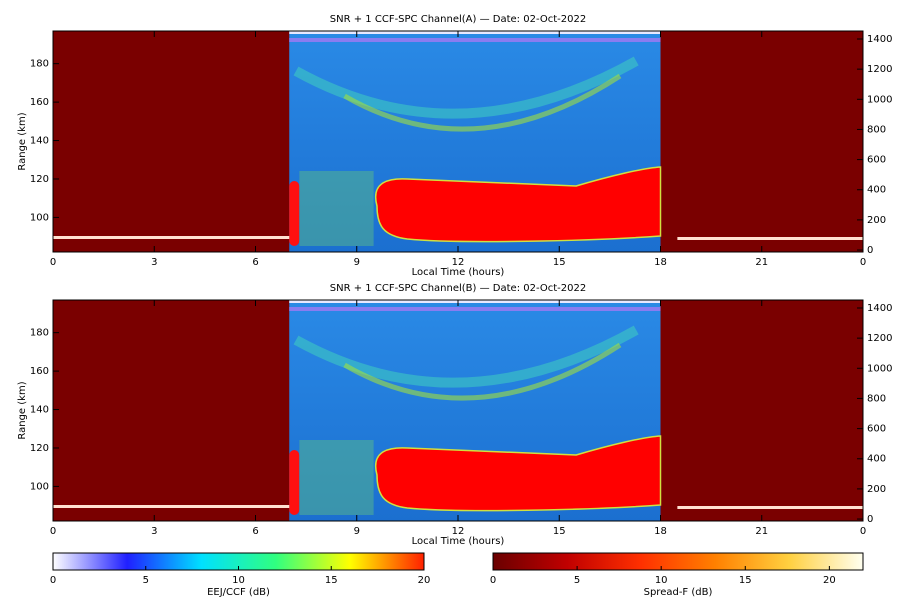  Describe the element at coordinates (238, 592) in the screenshot. I see `colorbar-label: EEJ/CCF (dB)` at that location.